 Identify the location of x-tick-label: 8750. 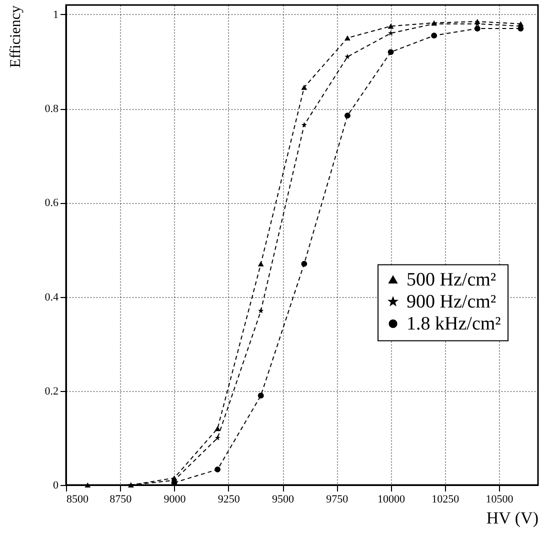
(121, 500).